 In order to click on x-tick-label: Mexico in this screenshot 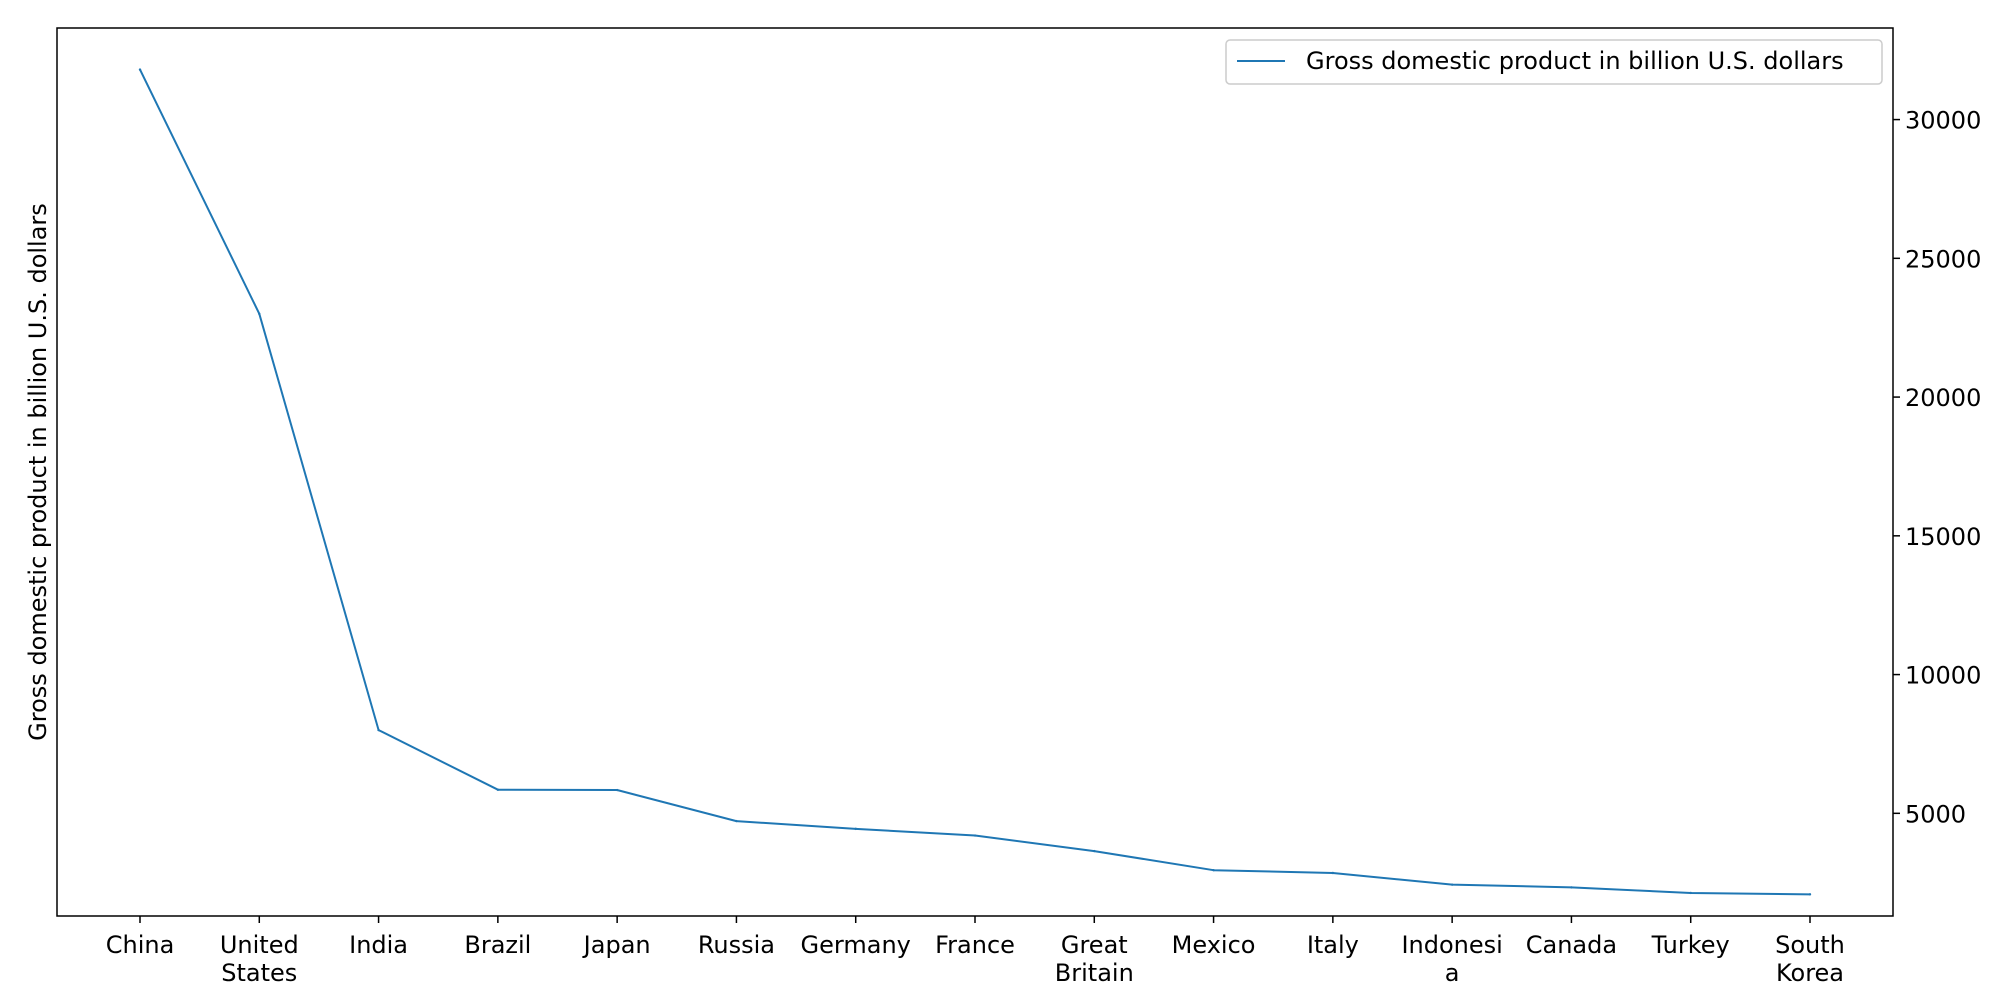, I will do `click(1214, 945)`.